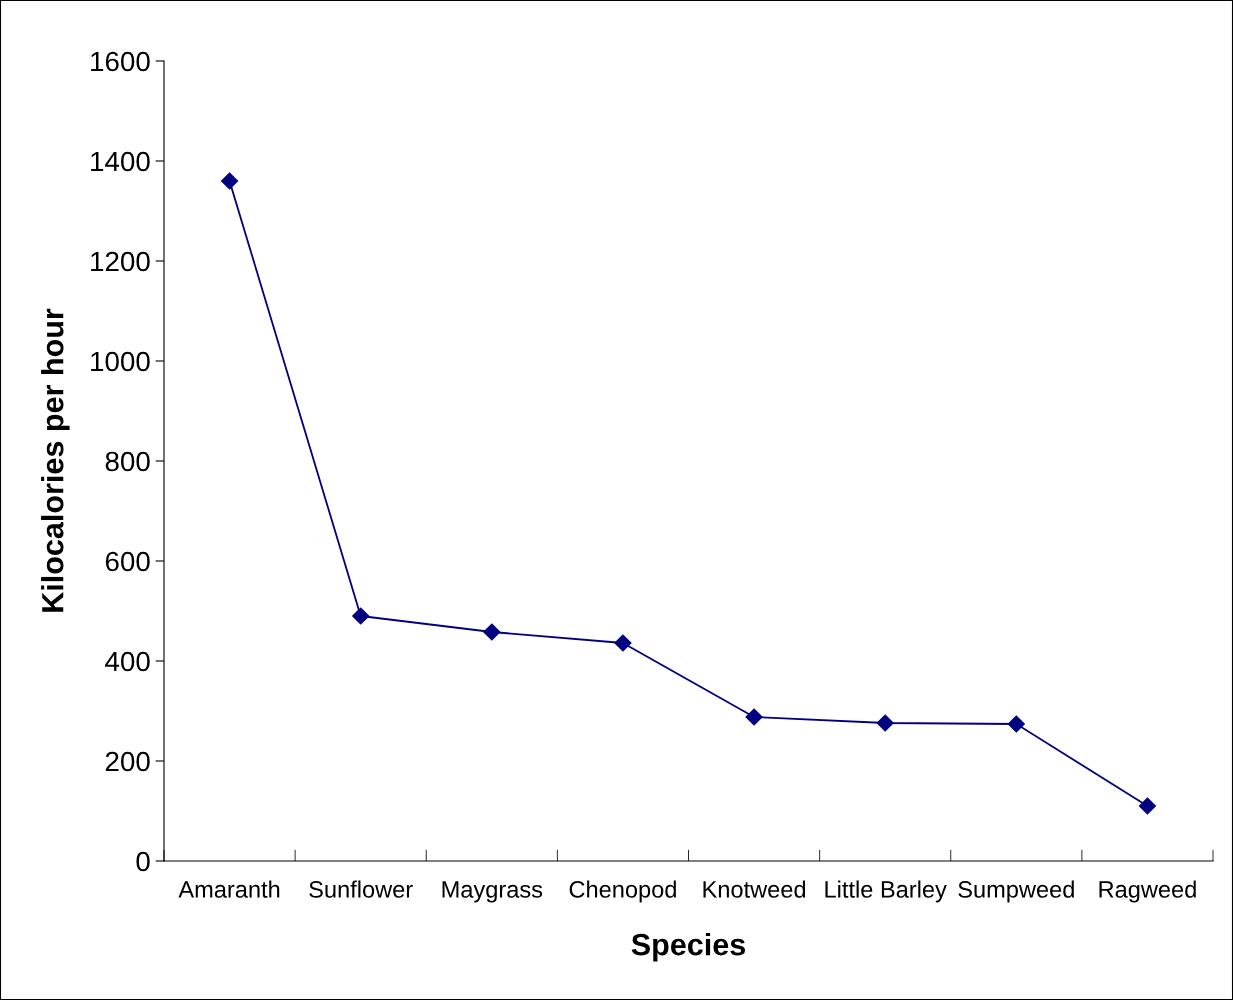 The image size is (1233, 1000). What do you see at coordinates (622, 891) in the screenshot?
I see `x-tick-label: Chenopod` at bounding box center [622, 891].